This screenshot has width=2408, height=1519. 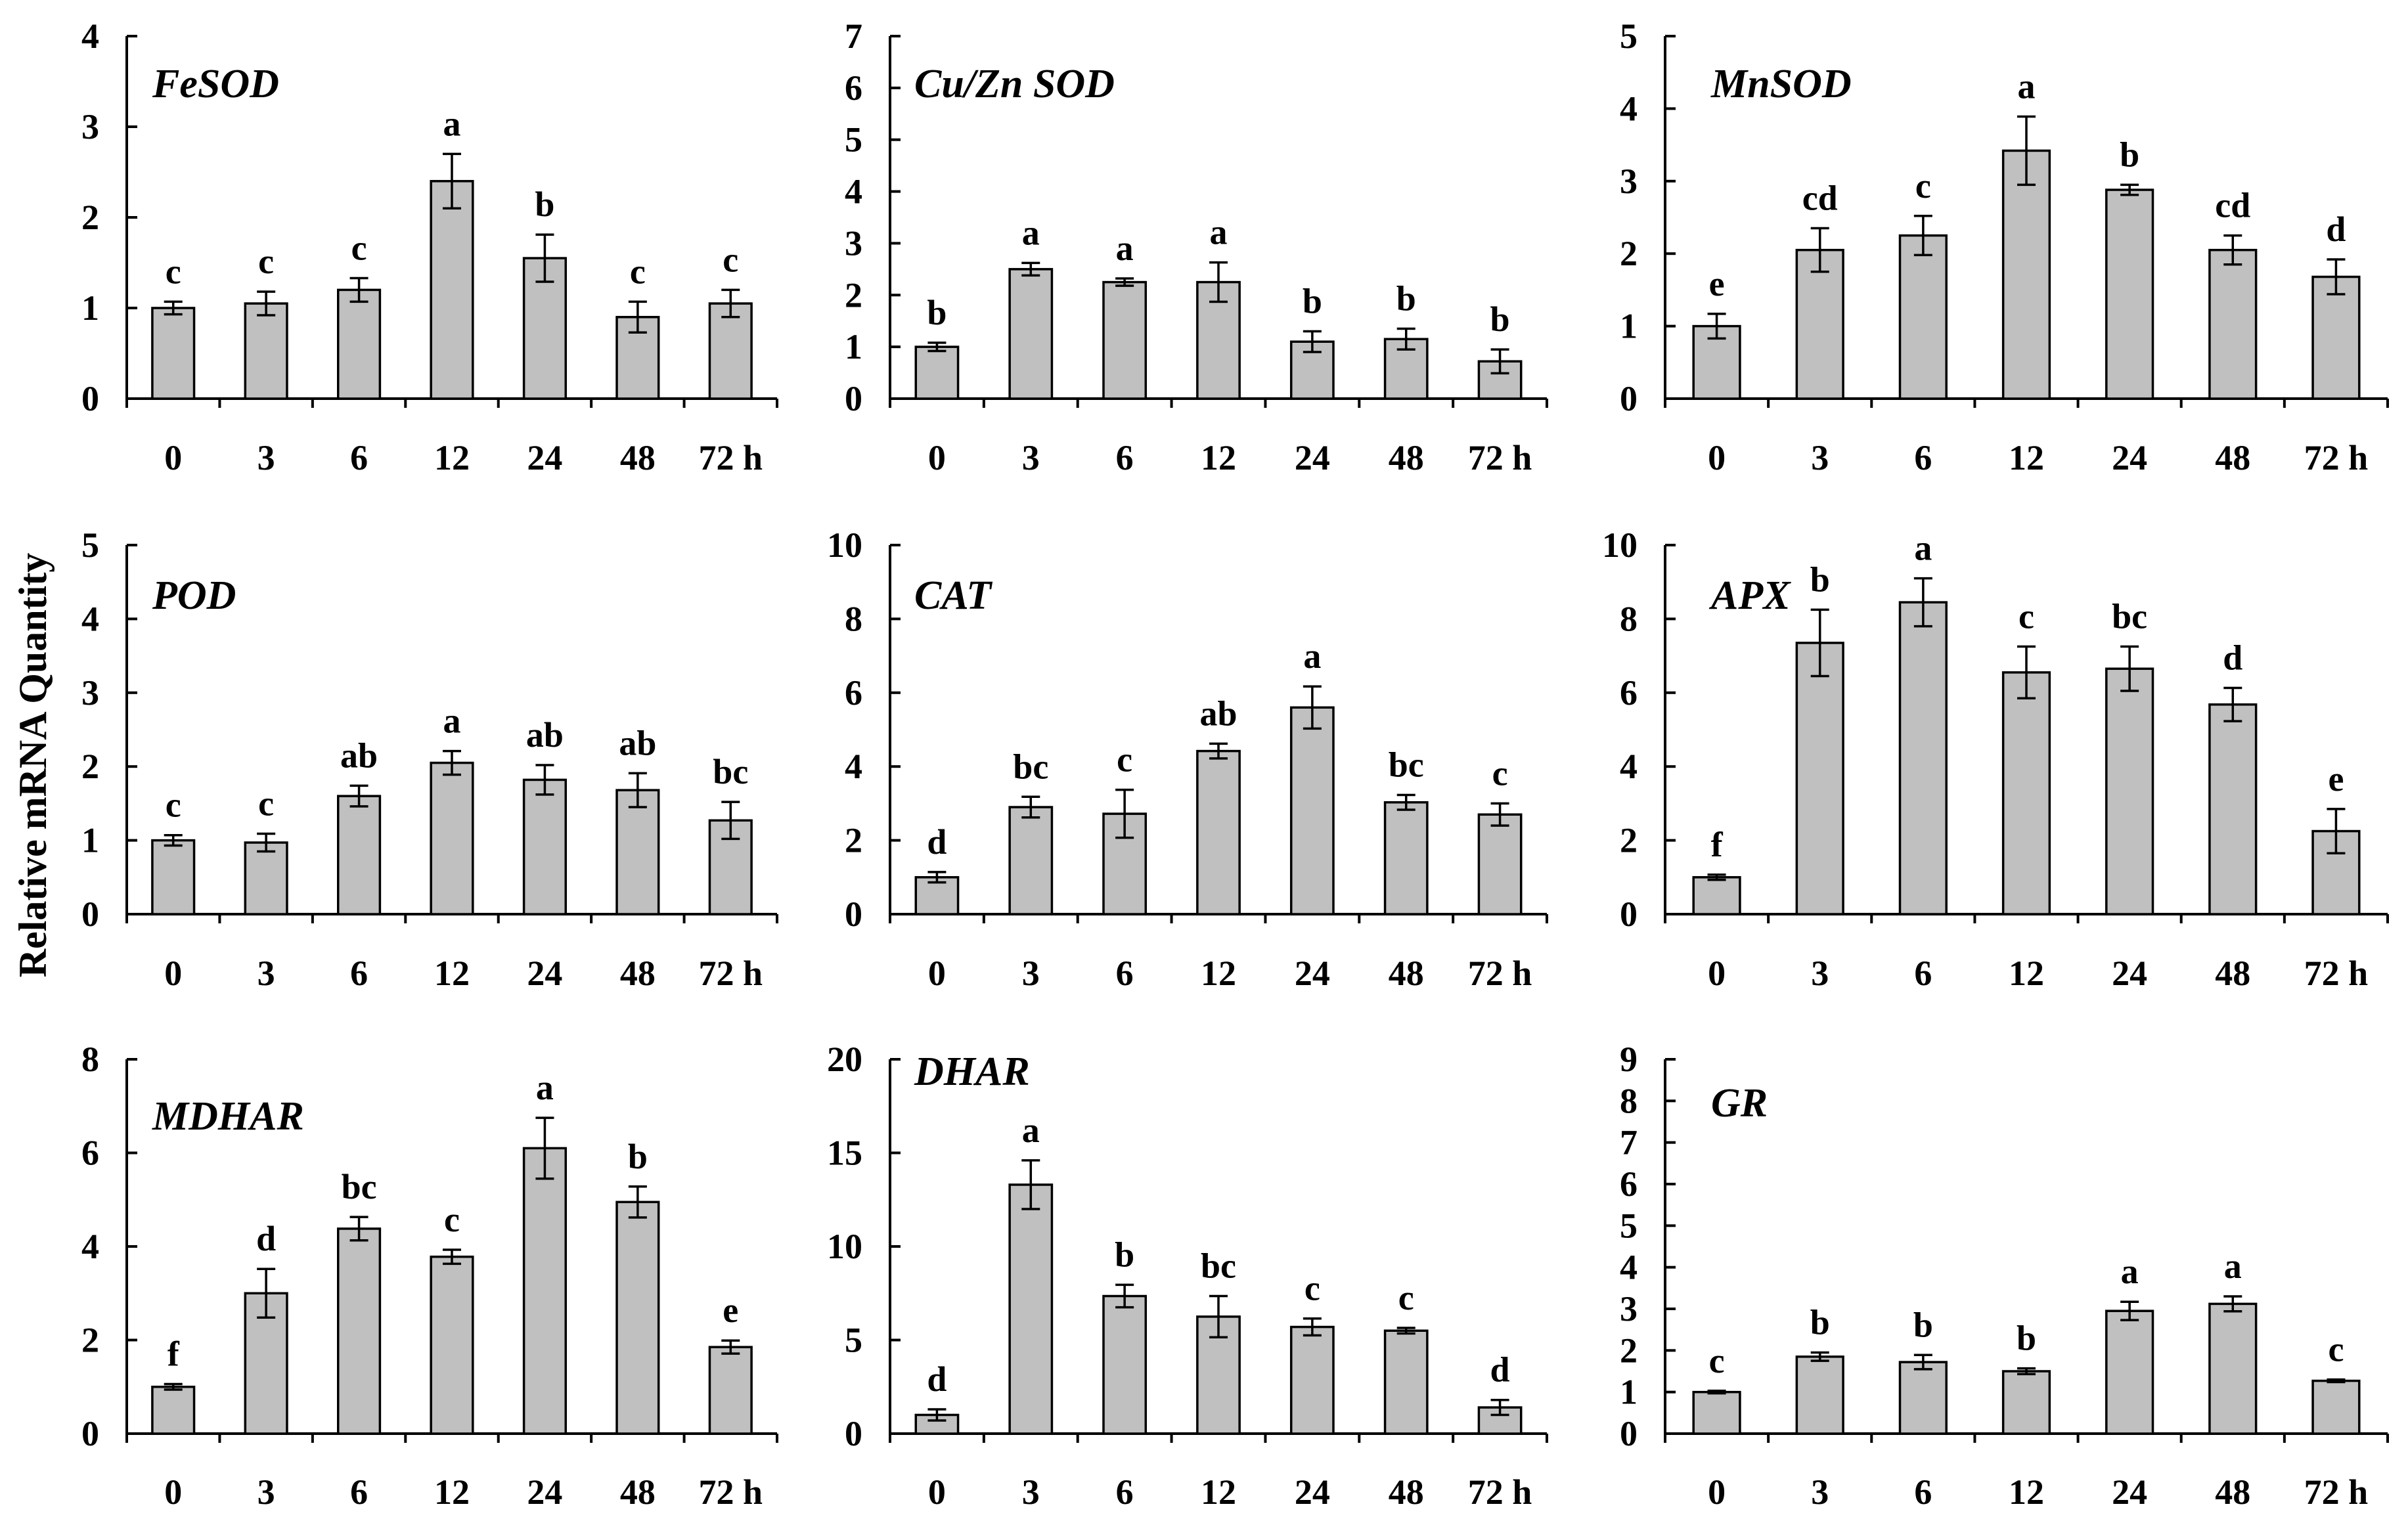 What do you see at coordinates (2233, 973) in the screenshot?
I see `x-tick-label: 48` at bounding box center [2233, 973].